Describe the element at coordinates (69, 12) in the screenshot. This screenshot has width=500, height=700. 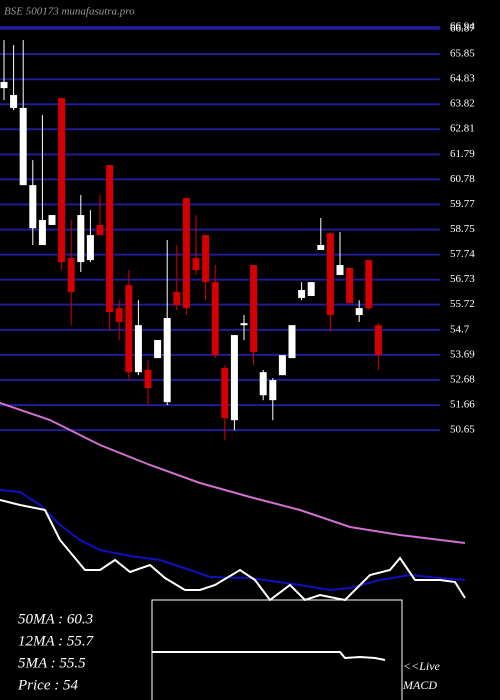
I see `chart-title: BSE 500173 munafasutra.pro` at that location.